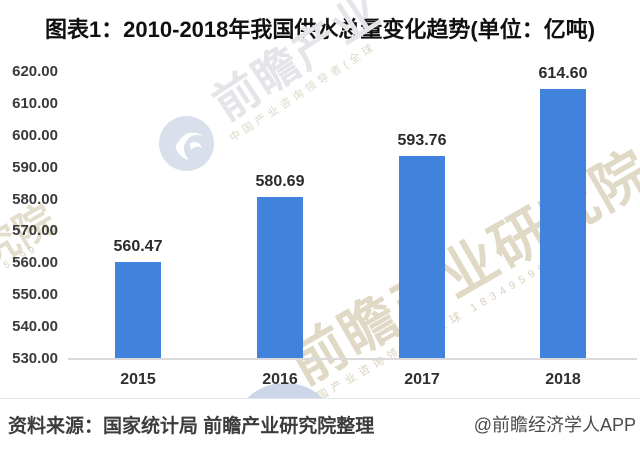 The width and height of the screenshot is (640, 454). I want to click on x-tick-label-2016: 2016, so click(280, 379).